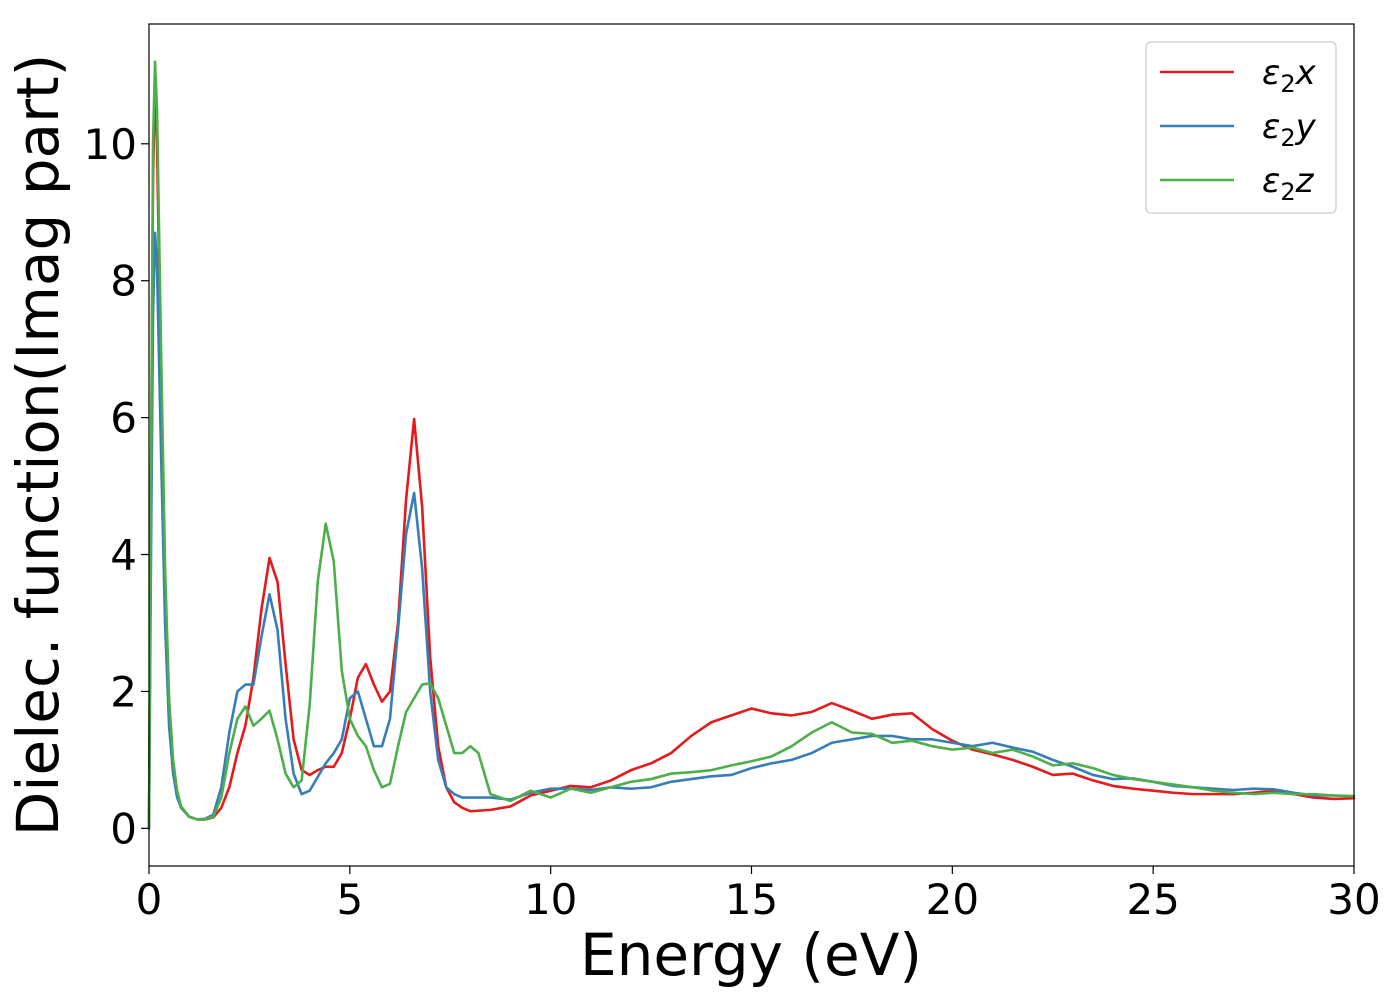  I want to click on y-tick-label: 10, so click(110, 144).